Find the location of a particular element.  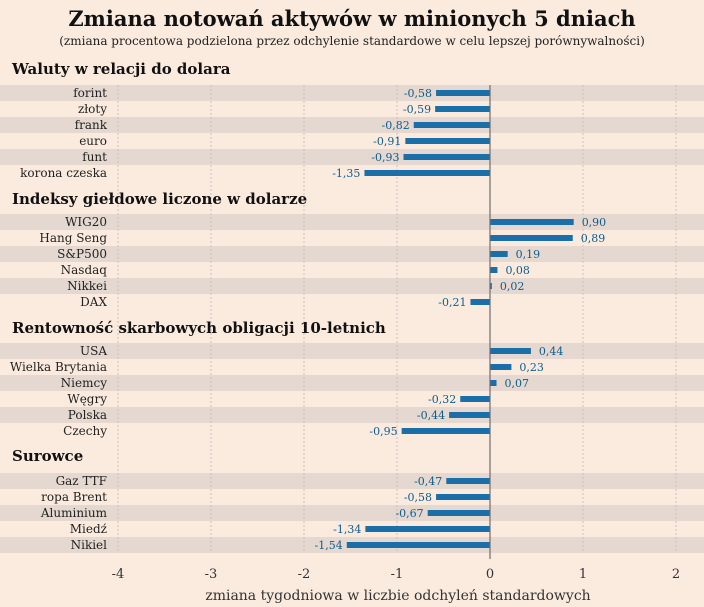

value-label: 0,23 is located at coordinates (531, 367).